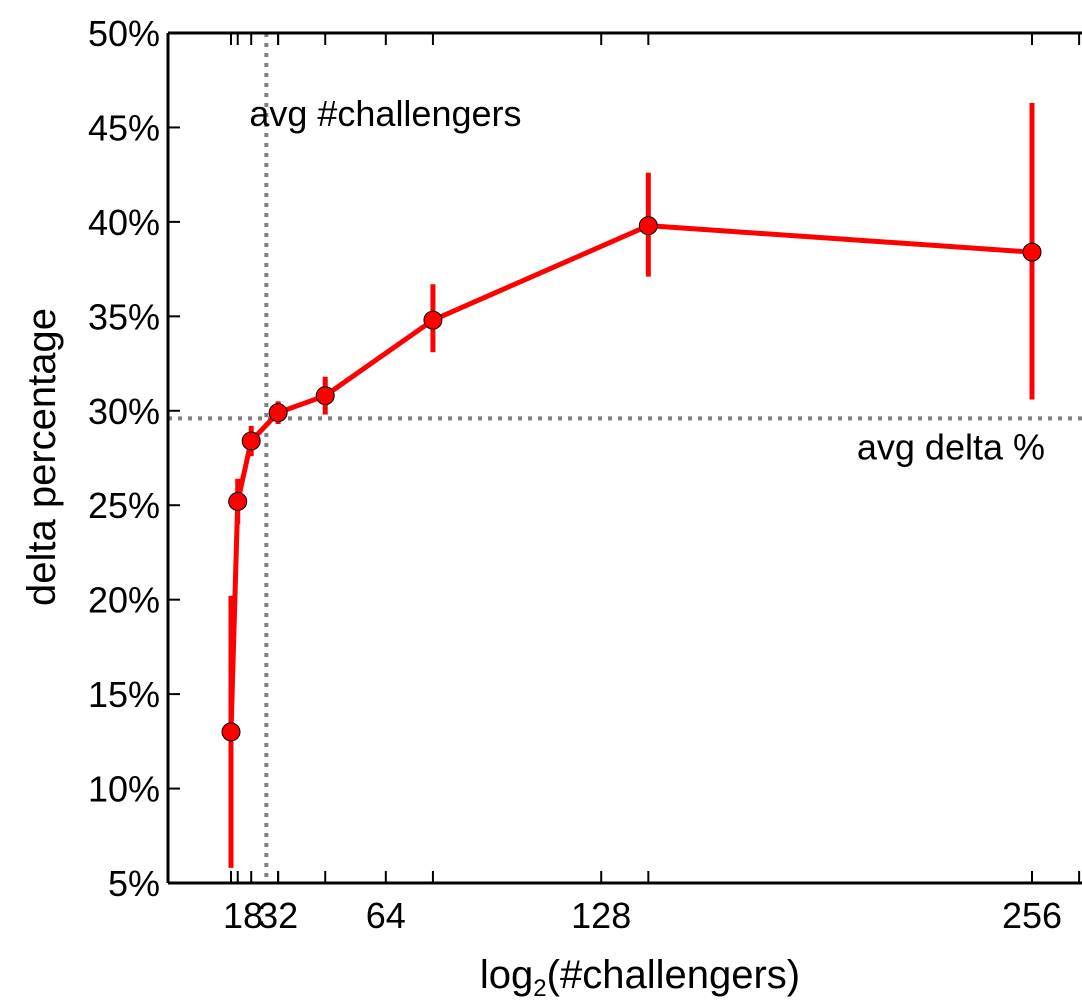 The image size is (1082, 1002). I want to click on y-tick-label: 25%, so click(124, 505).